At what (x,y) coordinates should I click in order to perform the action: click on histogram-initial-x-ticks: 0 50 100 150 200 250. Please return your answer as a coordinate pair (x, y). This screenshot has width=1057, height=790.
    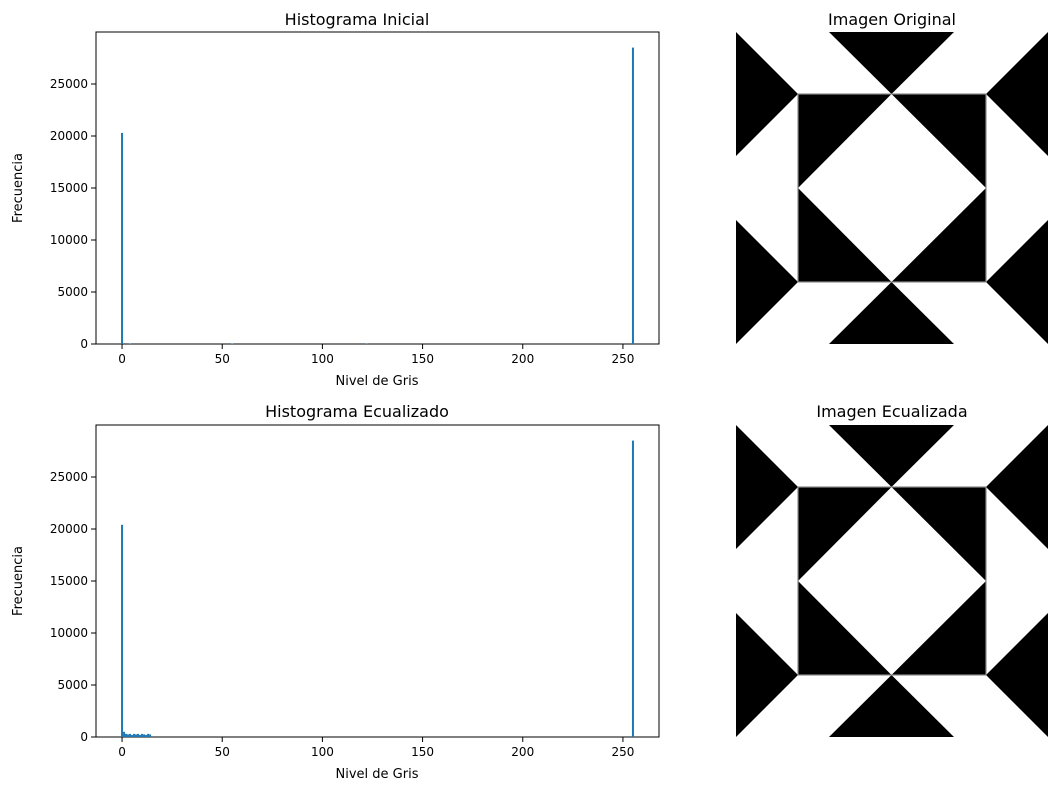
    Looking at the image, I should click on (376, 355).